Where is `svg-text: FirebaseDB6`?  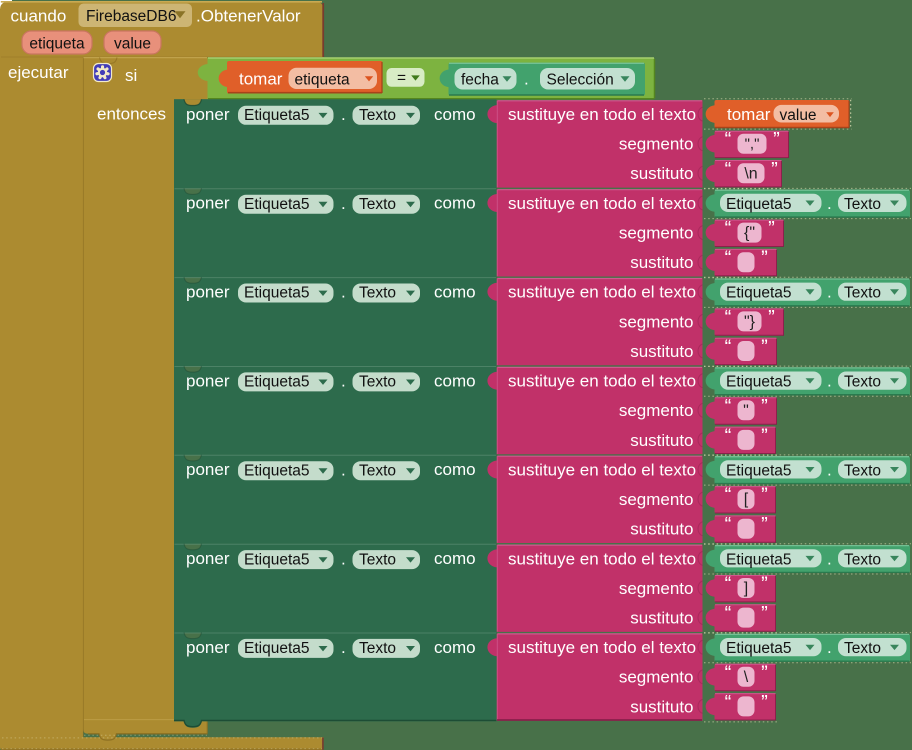 svg-text: FirebaseDB6 is located at coordinates (131, 16).